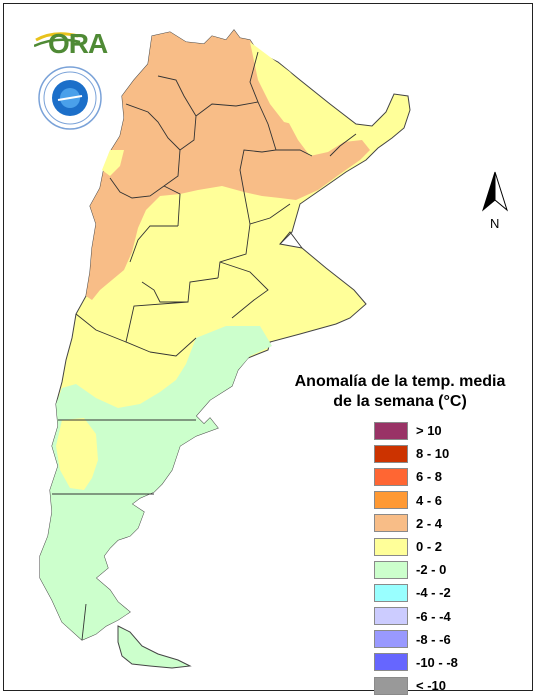  I want to click on legend-label: > 10, so click(429, 431).